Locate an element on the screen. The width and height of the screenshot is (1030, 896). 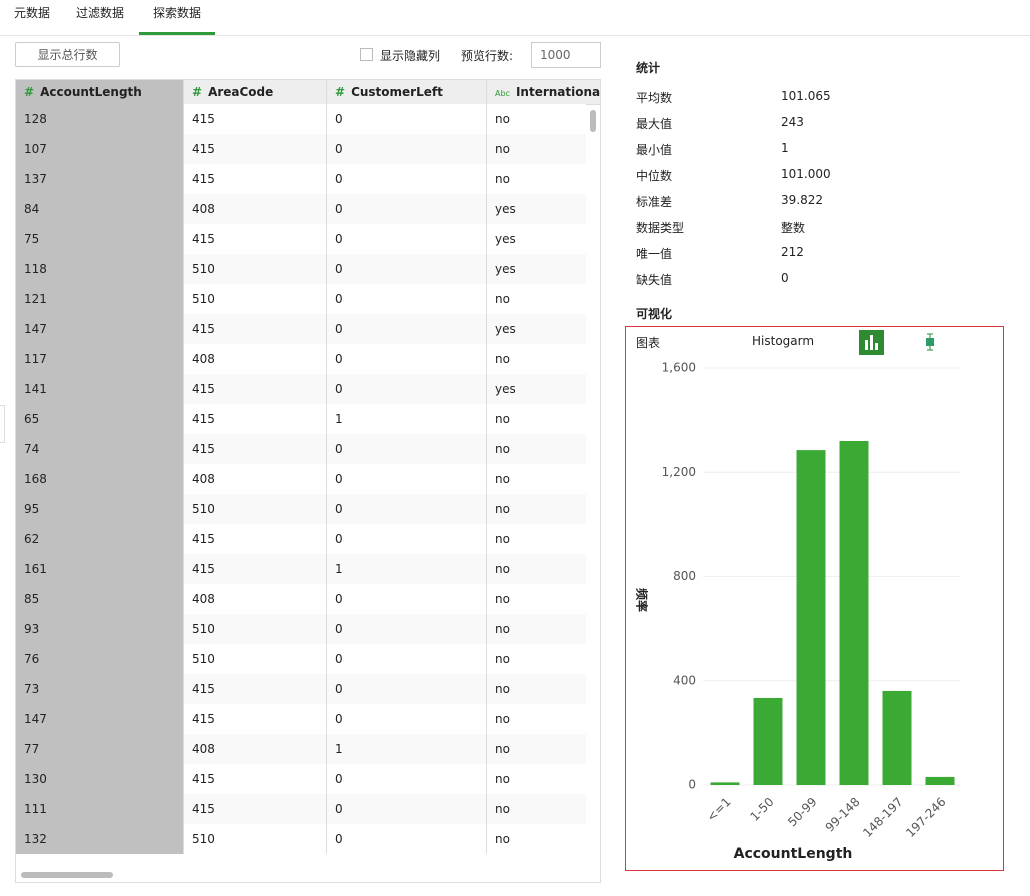
column-header: Abc InternationalPlan is located at coordinates (544, 92).